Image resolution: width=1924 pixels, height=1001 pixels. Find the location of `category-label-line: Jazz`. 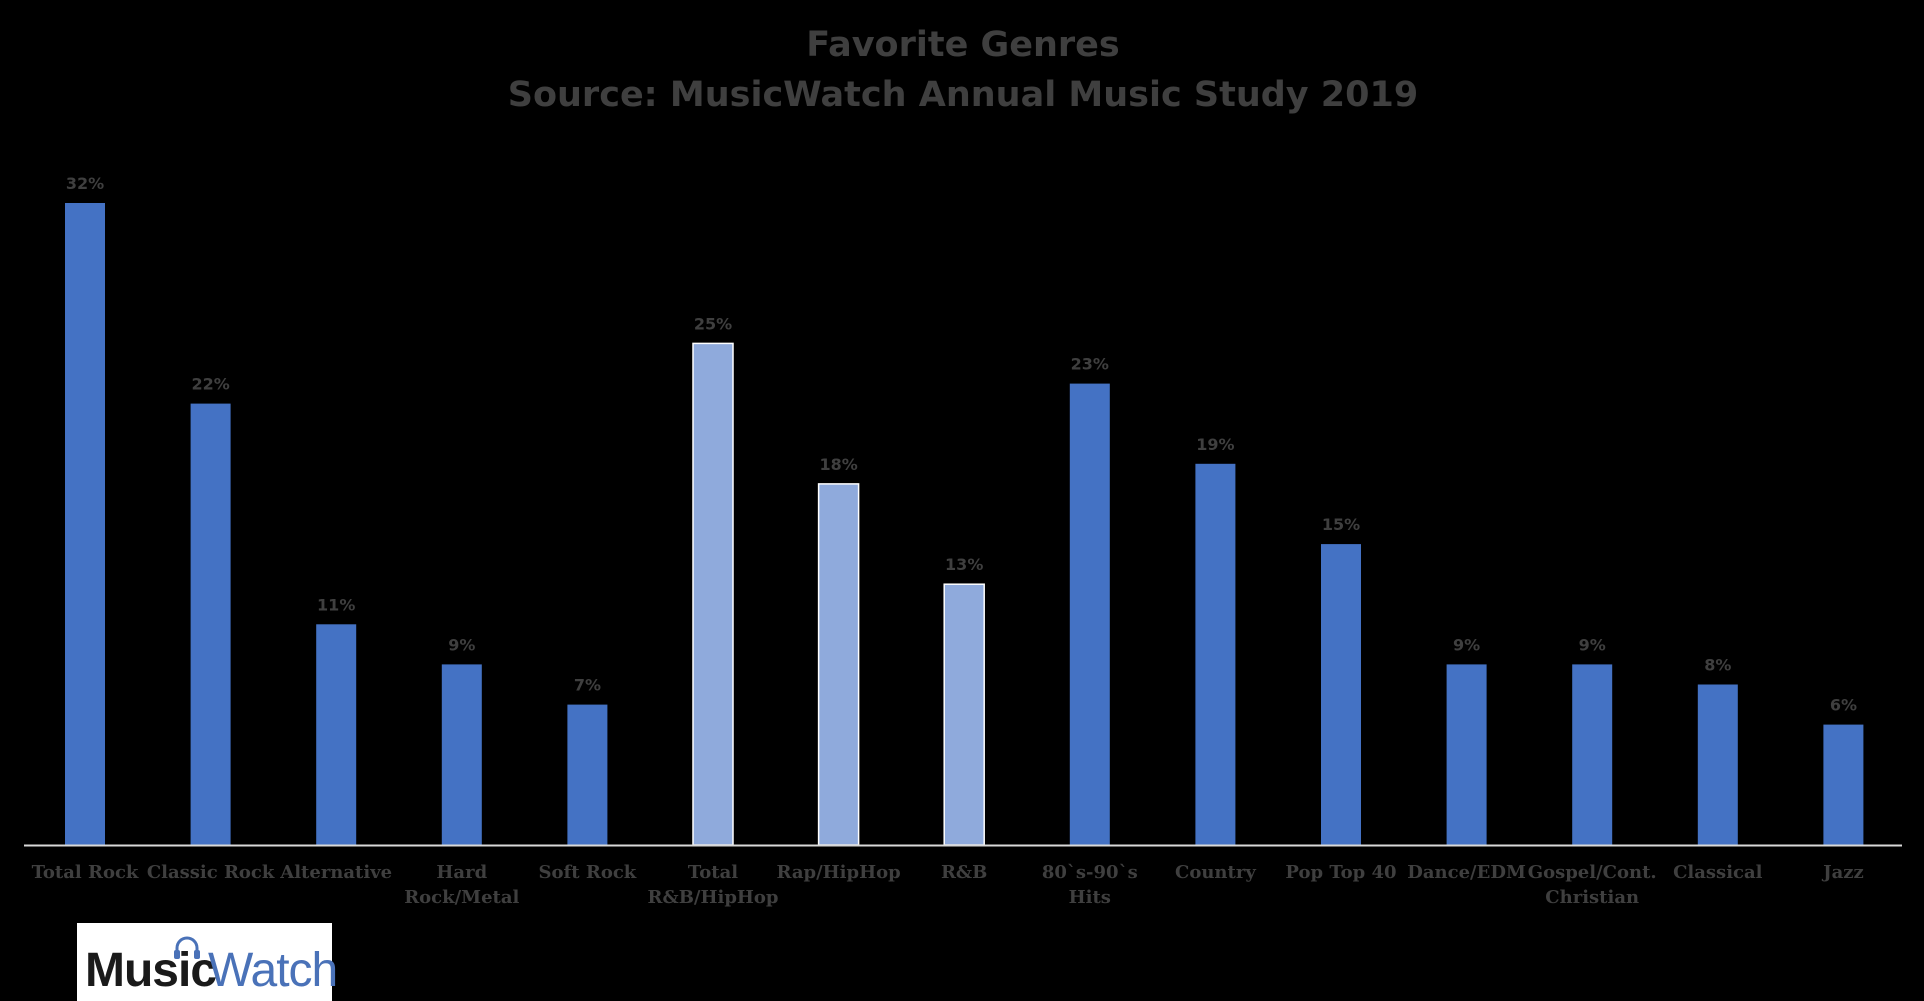

category-label-line: Jazz is located at coordinates (1842, 872).